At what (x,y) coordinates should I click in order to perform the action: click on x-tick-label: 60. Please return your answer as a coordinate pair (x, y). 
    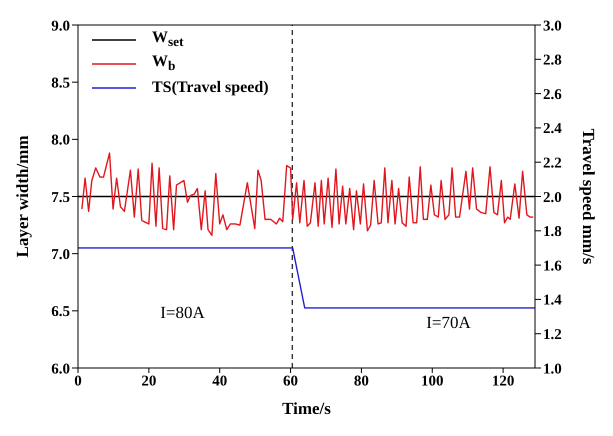
    Looking at the image, I should click on (290, 382).